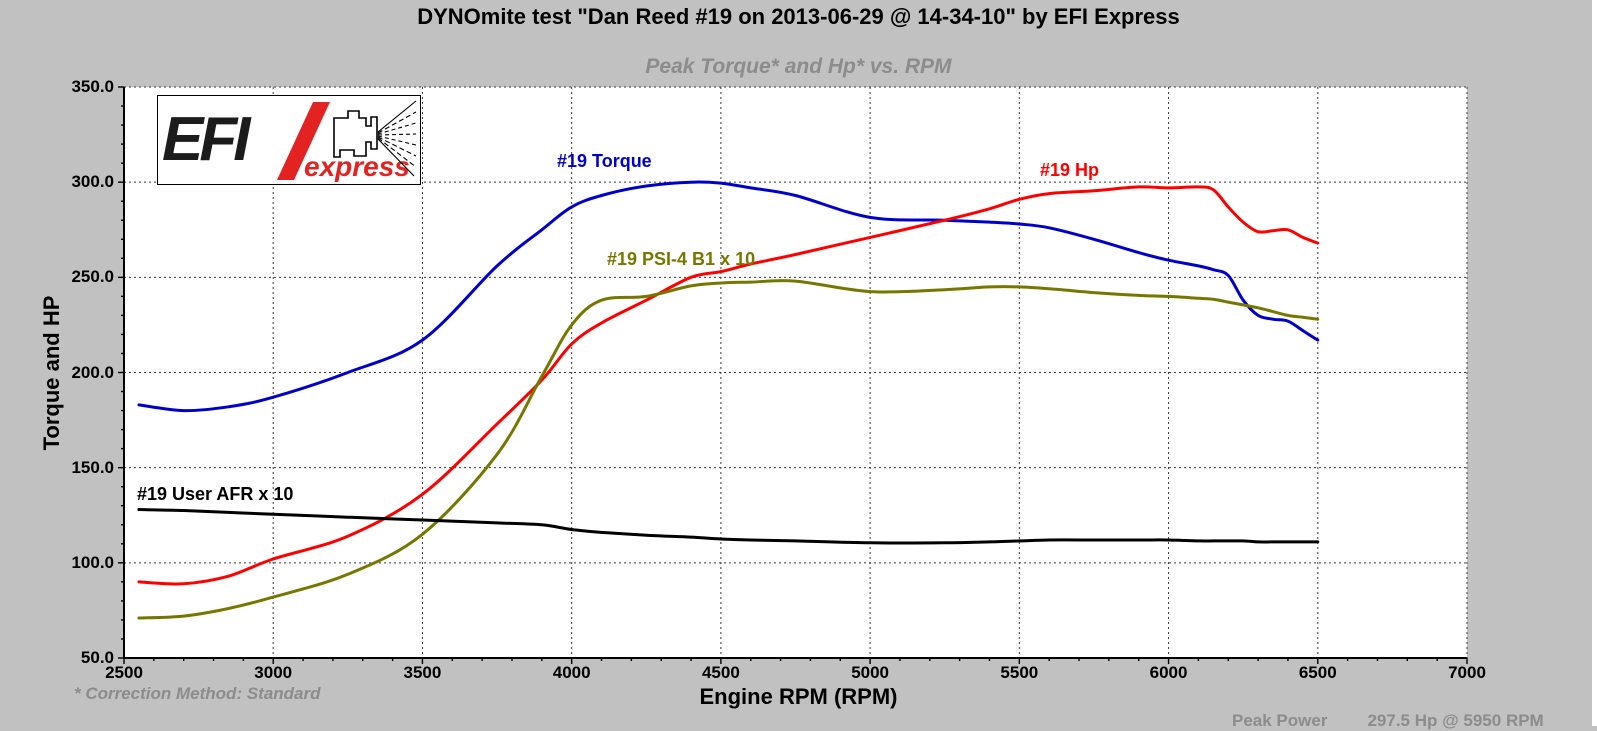 This screenshot has height=731, width=1597. Describe the element at coordinates (51, 373) in the screenshot. I see `y-axis-title: Torque and HP` at that location.